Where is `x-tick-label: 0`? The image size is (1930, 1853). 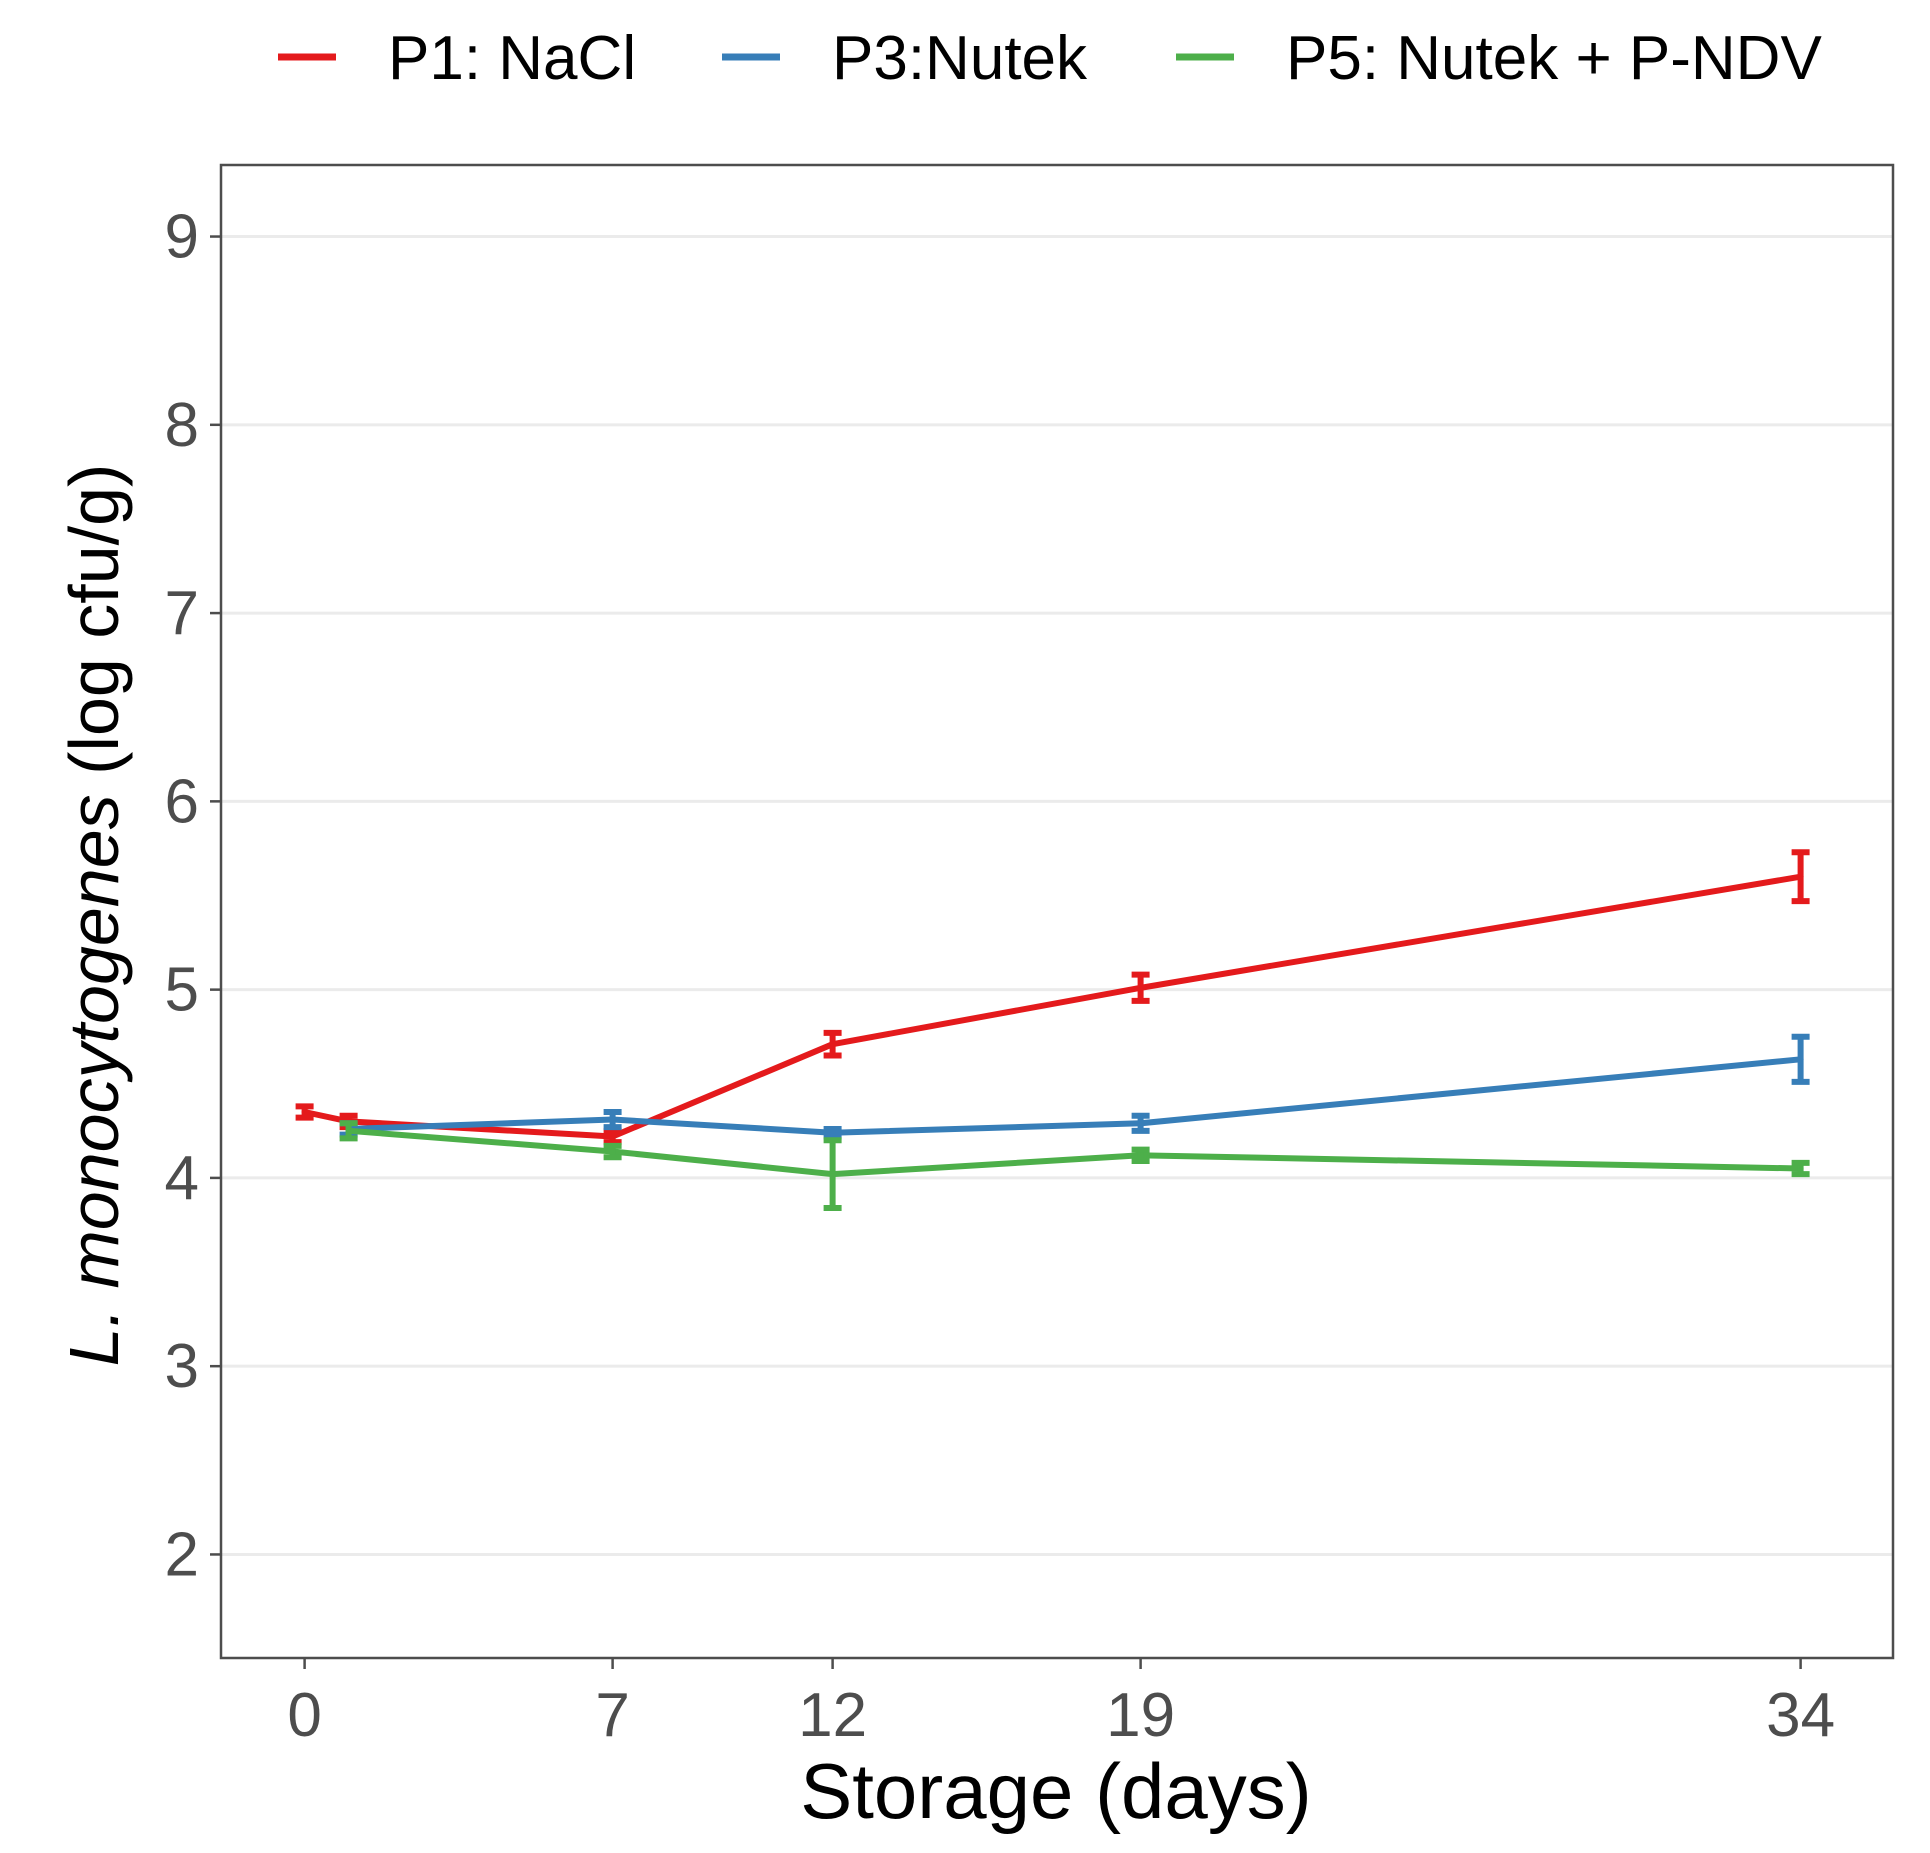
x-tick-label: 0 is located at coordinates (304, 1715).